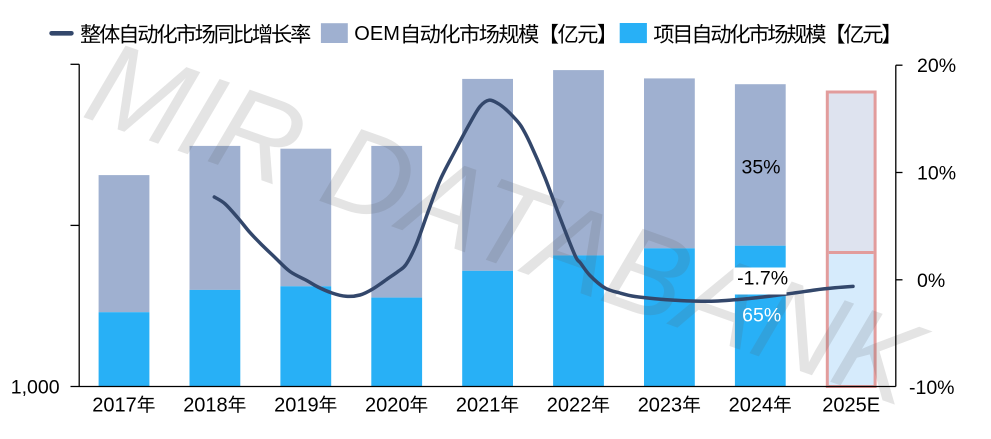 Image resolution: width=991 pixels, height=439 pixels. What do you see at coordinates (762, 278) in the screenshot?
I see `svg-text: -1.7%` at bounding box center [762, 278].